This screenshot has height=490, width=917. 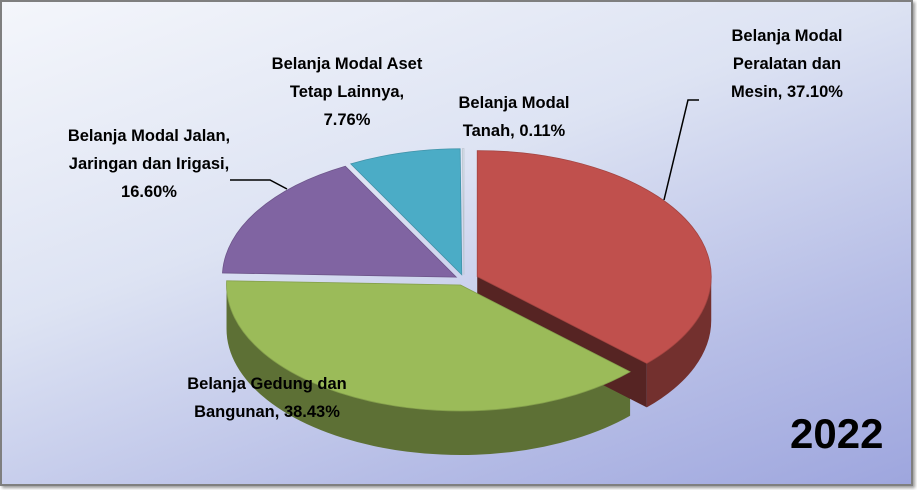 I want to click on label-name: Belanja Modal Aset Tetap Lainnya,, so click(x=347, y=78).